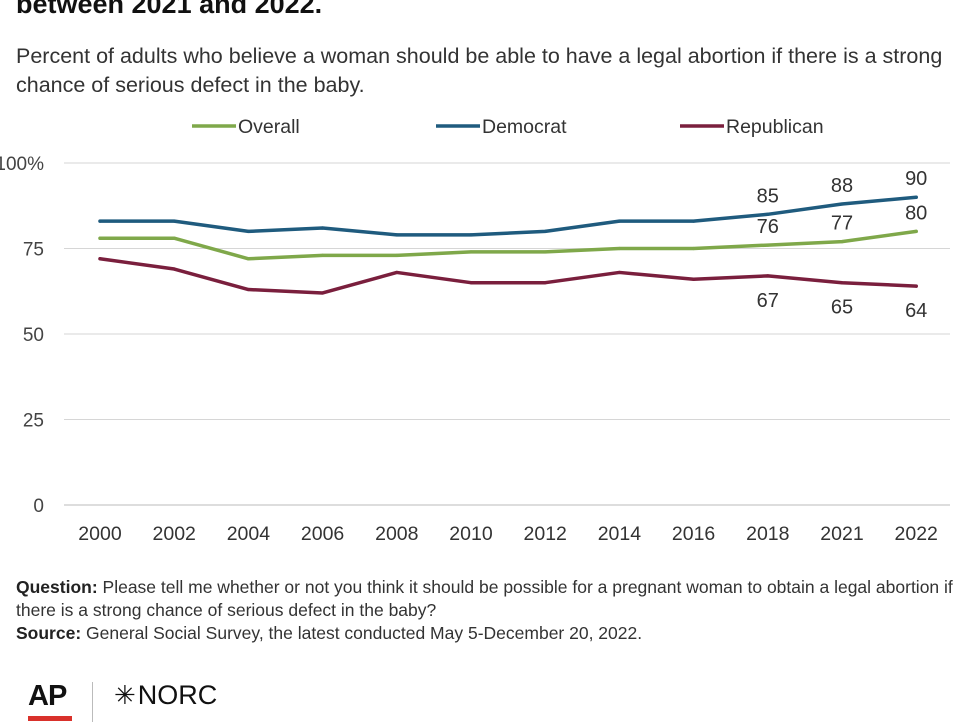  What do you see at coordinates (694, 221) in the screenshot?
I see `point-democrat-2016` at bounding box center [694, 221].